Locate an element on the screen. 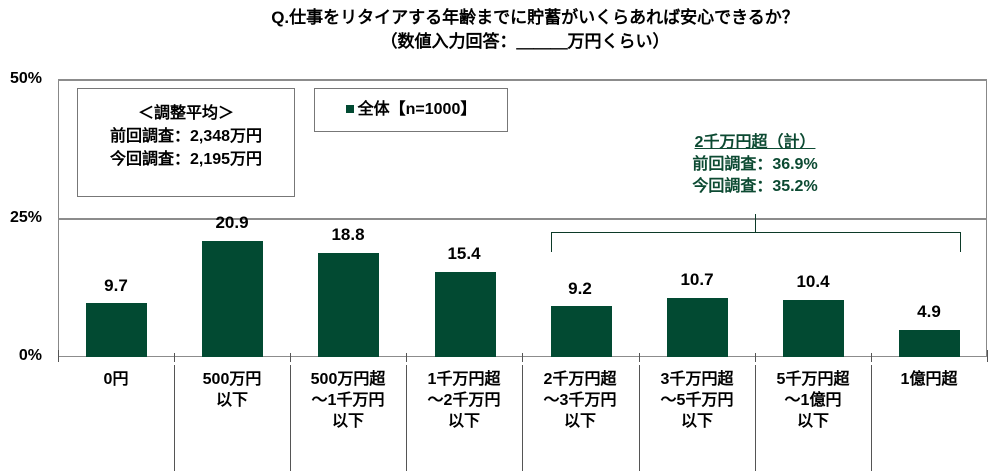  bar-0yen is located at coordinates (116, 330).